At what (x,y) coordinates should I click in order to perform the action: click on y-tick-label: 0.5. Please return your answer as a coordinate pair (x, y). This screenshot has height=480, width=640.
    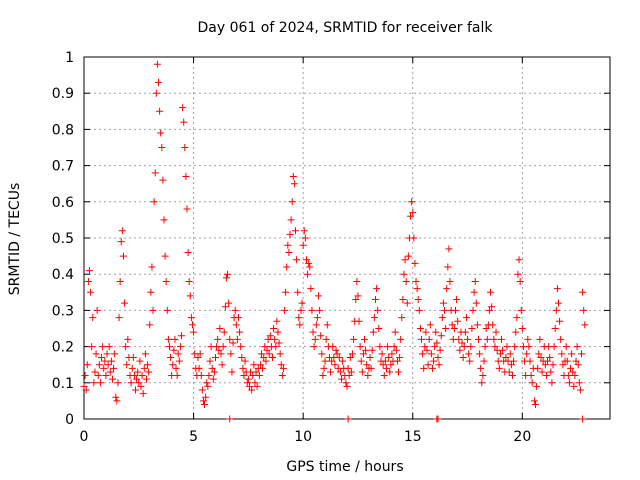
    Looking at the image, I should click on (63, 239).